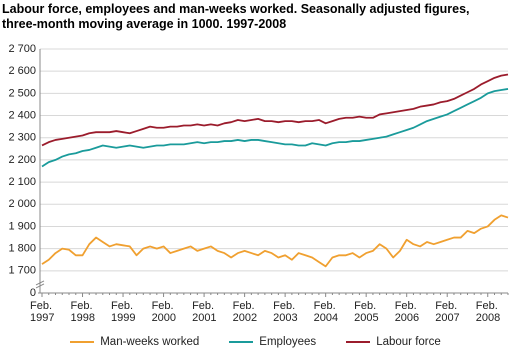 The image size is (511, 357). I want to click on y-tick-label: 1 800, so click(22, 249).